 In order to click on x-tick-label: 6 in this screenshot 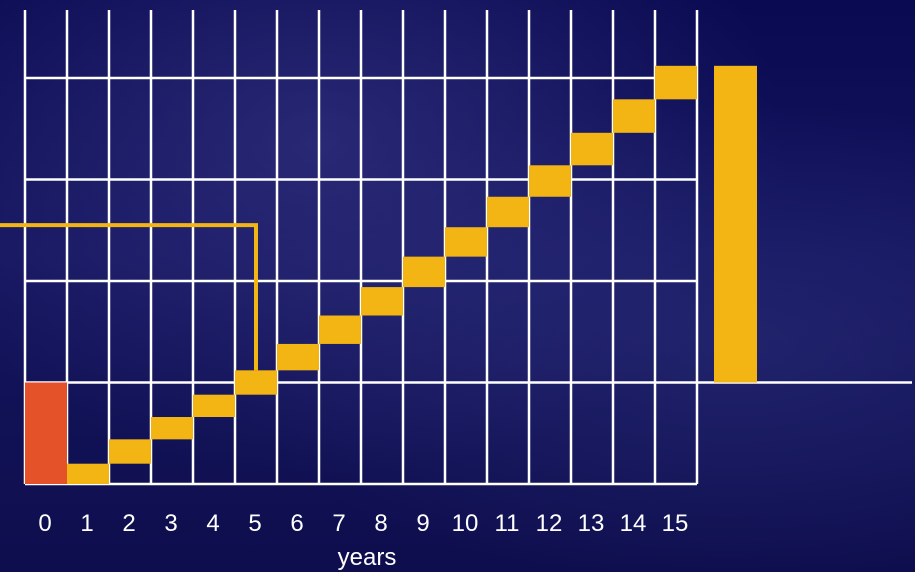, I will do `click(296, 523)`.